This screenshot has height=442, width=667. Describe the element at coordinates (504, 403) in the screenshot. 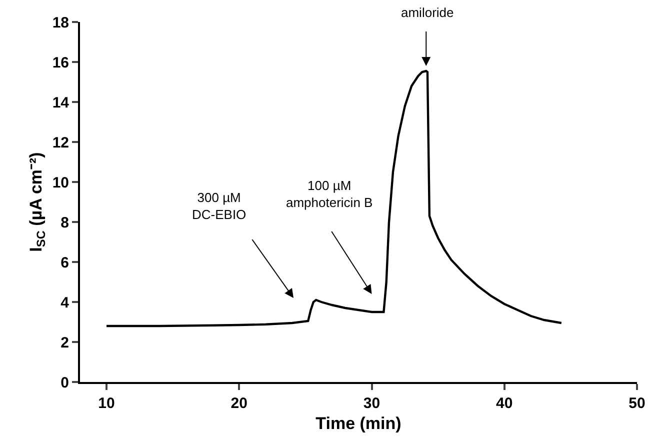

I see `x-tick-label: 40` at that location.